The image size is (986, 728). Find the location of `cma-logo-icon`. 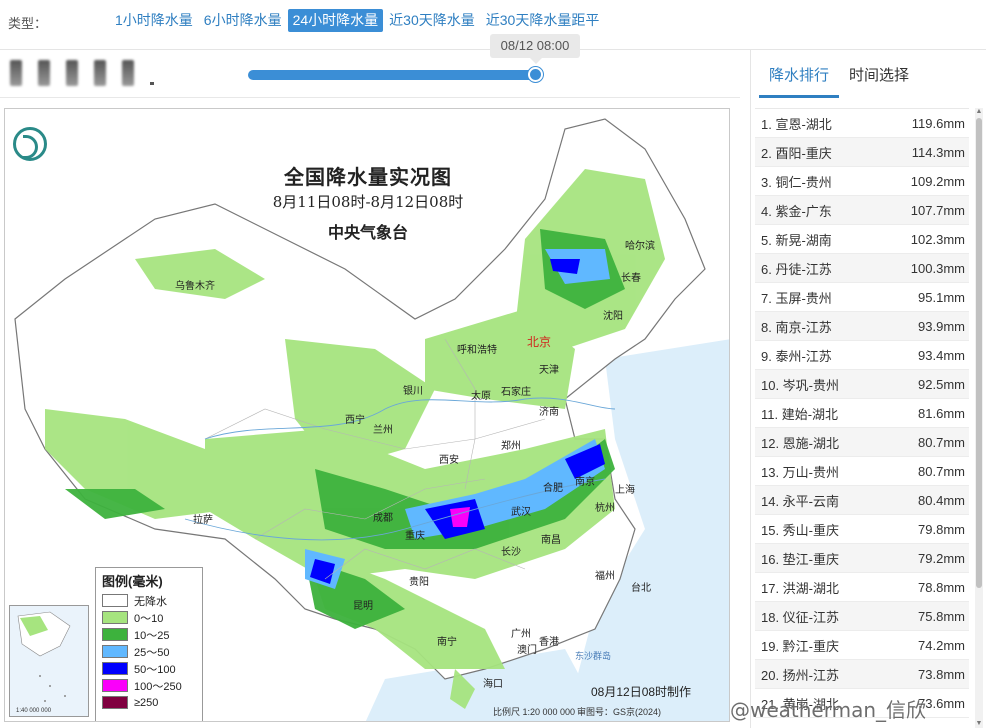

cma-logo-icon is located at coordinates (30, 144).